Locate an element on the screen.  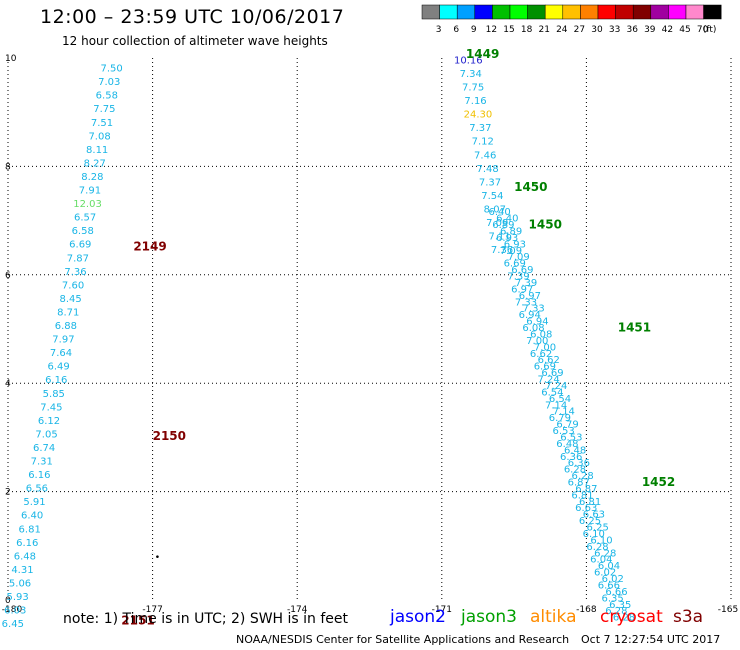
wave-height-value: 6.94 is located at coordinates (537, 322).